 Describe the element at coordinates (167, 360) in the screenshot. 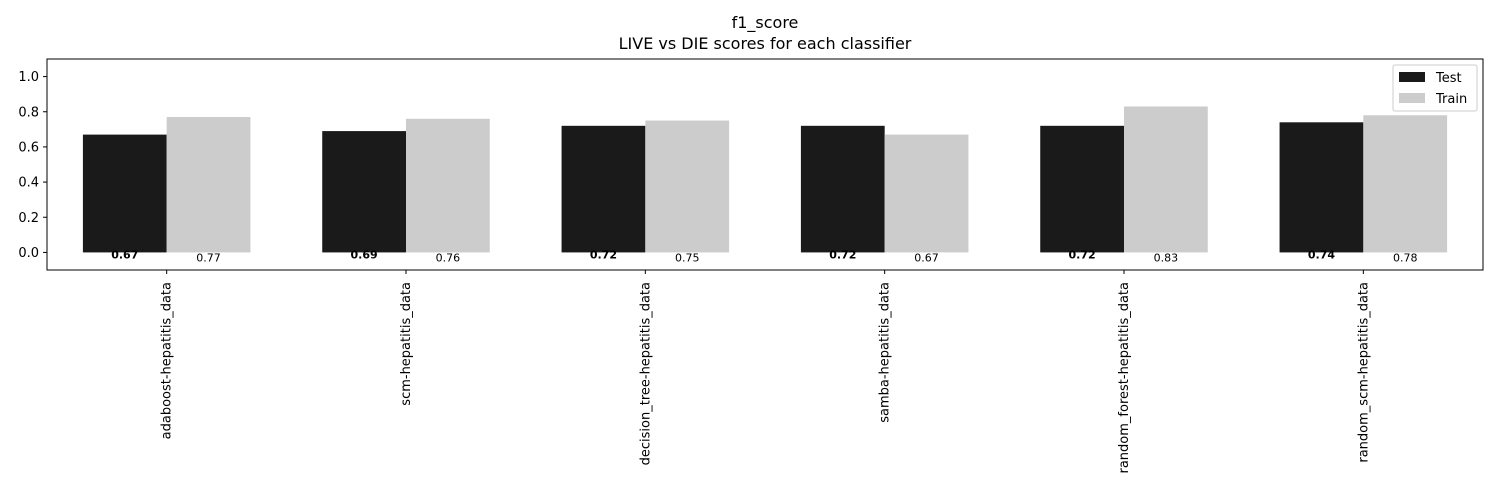

I see `x-tick-label-0: adaboost-hepatitis_data` at that location.